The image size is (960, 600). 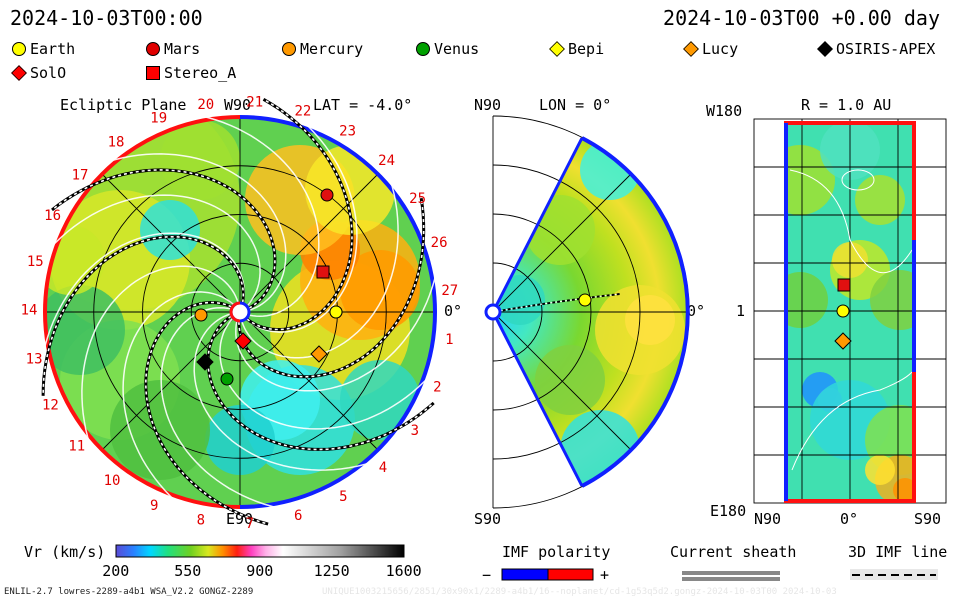 What do you see at coordinates (586, 49) in the screenshot?
I see `legend-label: Bepi` at bounding box center [586, 49].